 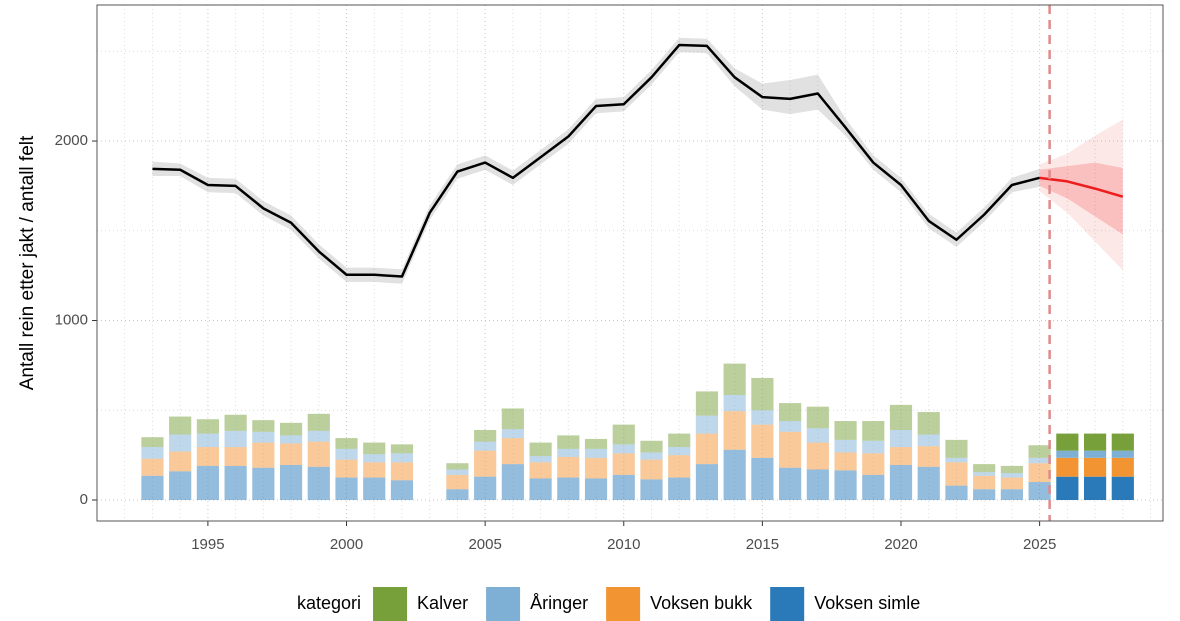 I want to click on legend-title: kategori, so click(x=329, y=603).